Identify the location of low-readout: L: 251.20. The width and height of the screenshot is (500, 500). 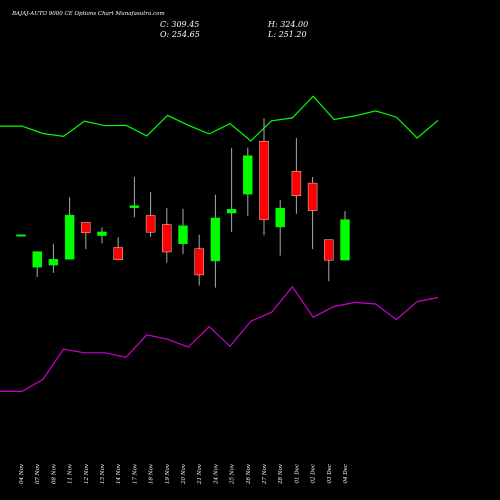
(287, 34).